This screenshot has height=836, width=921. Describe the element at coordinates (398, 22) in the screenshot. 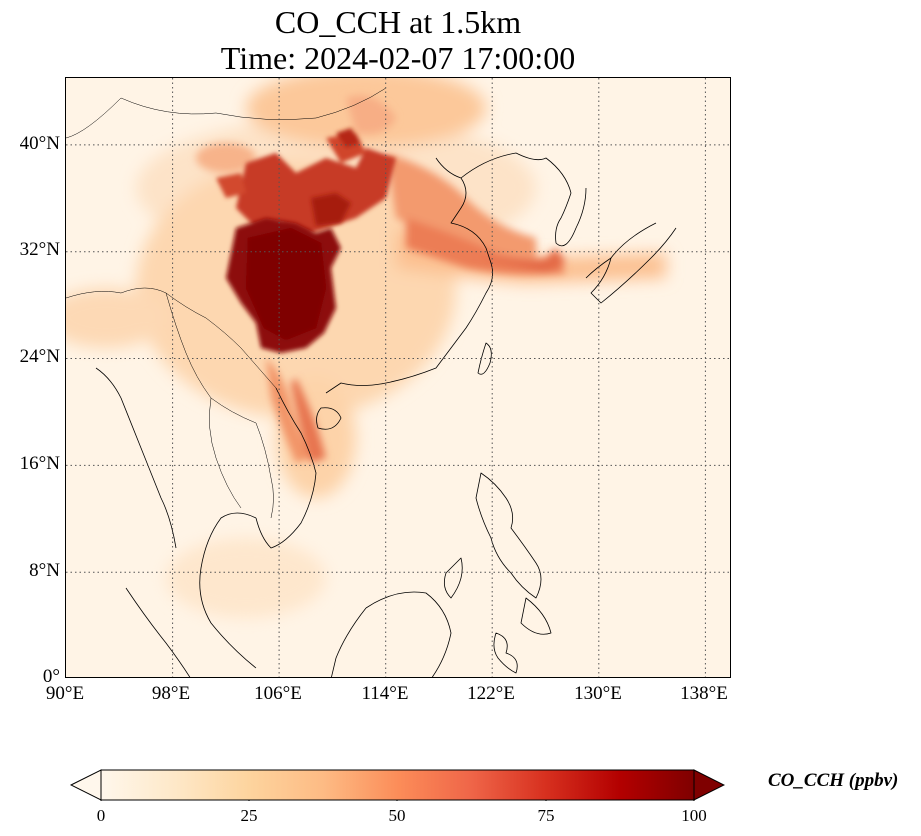

I see `map-title: CO_CCH at 1.5km` at that location.